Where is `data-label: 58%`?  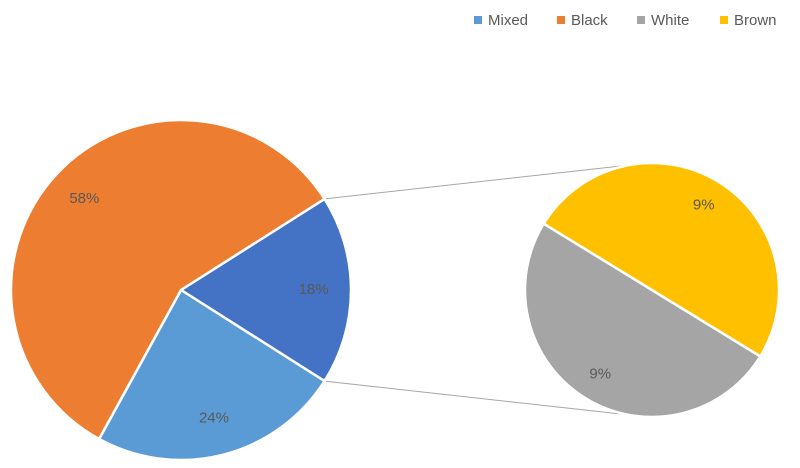
data-label: 58% is located at coordinates (84, 198).